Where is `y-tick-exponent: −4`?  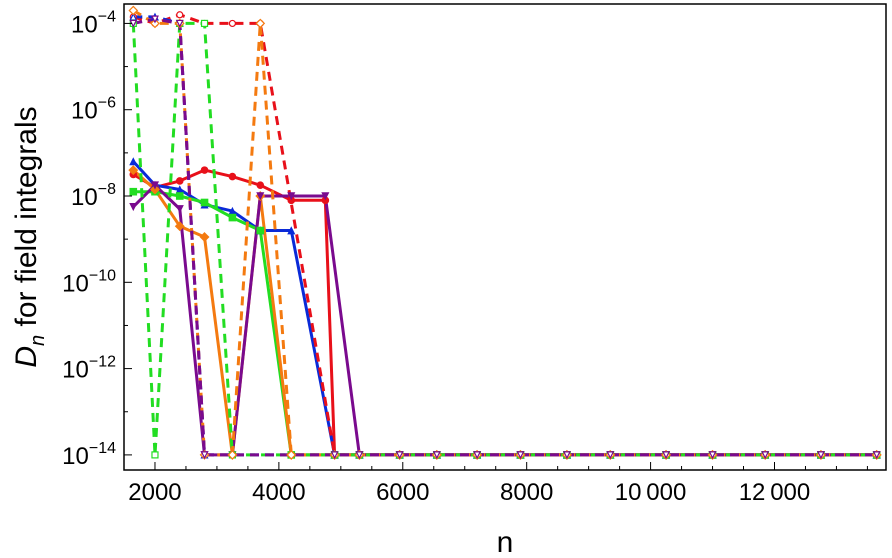
y-tick-exponent: −4 is located at coordinates (107, 16).